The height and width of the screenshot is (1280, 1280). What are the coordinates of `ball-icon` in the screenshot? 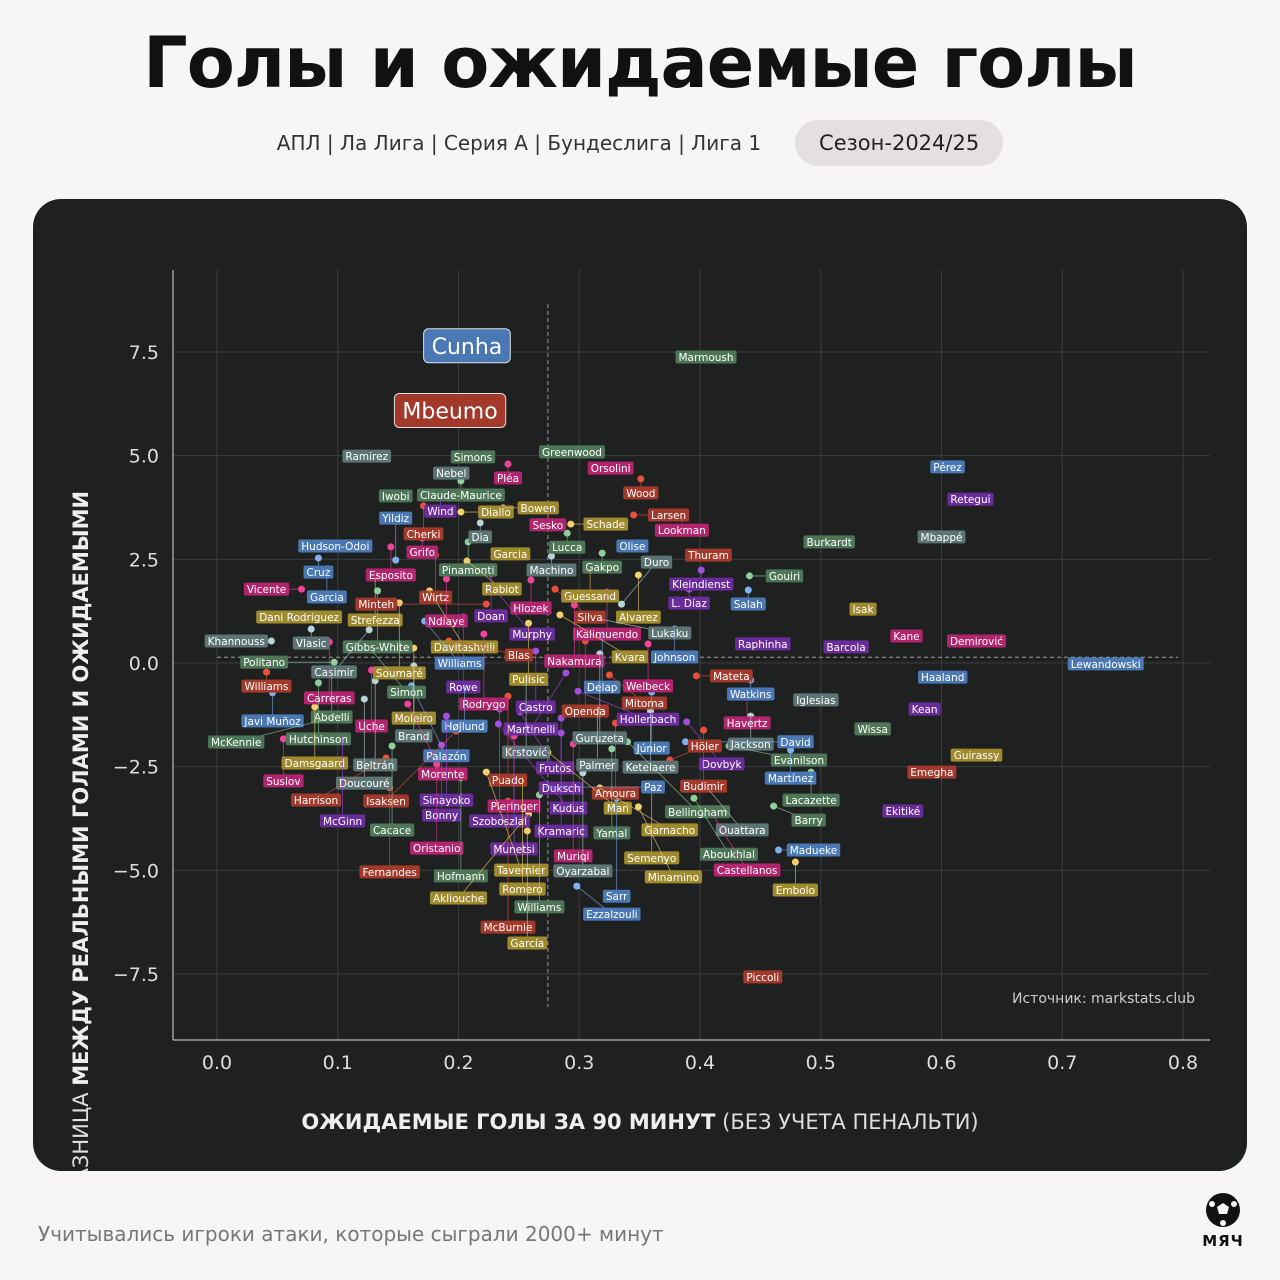 It's located at (1223, 1210).